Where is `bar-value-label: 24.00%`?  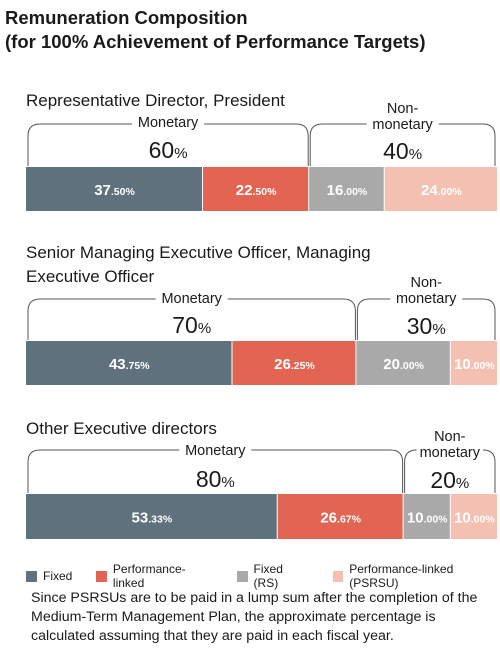
bar-value-label: 24.00% is located at coordinates (441, 190).